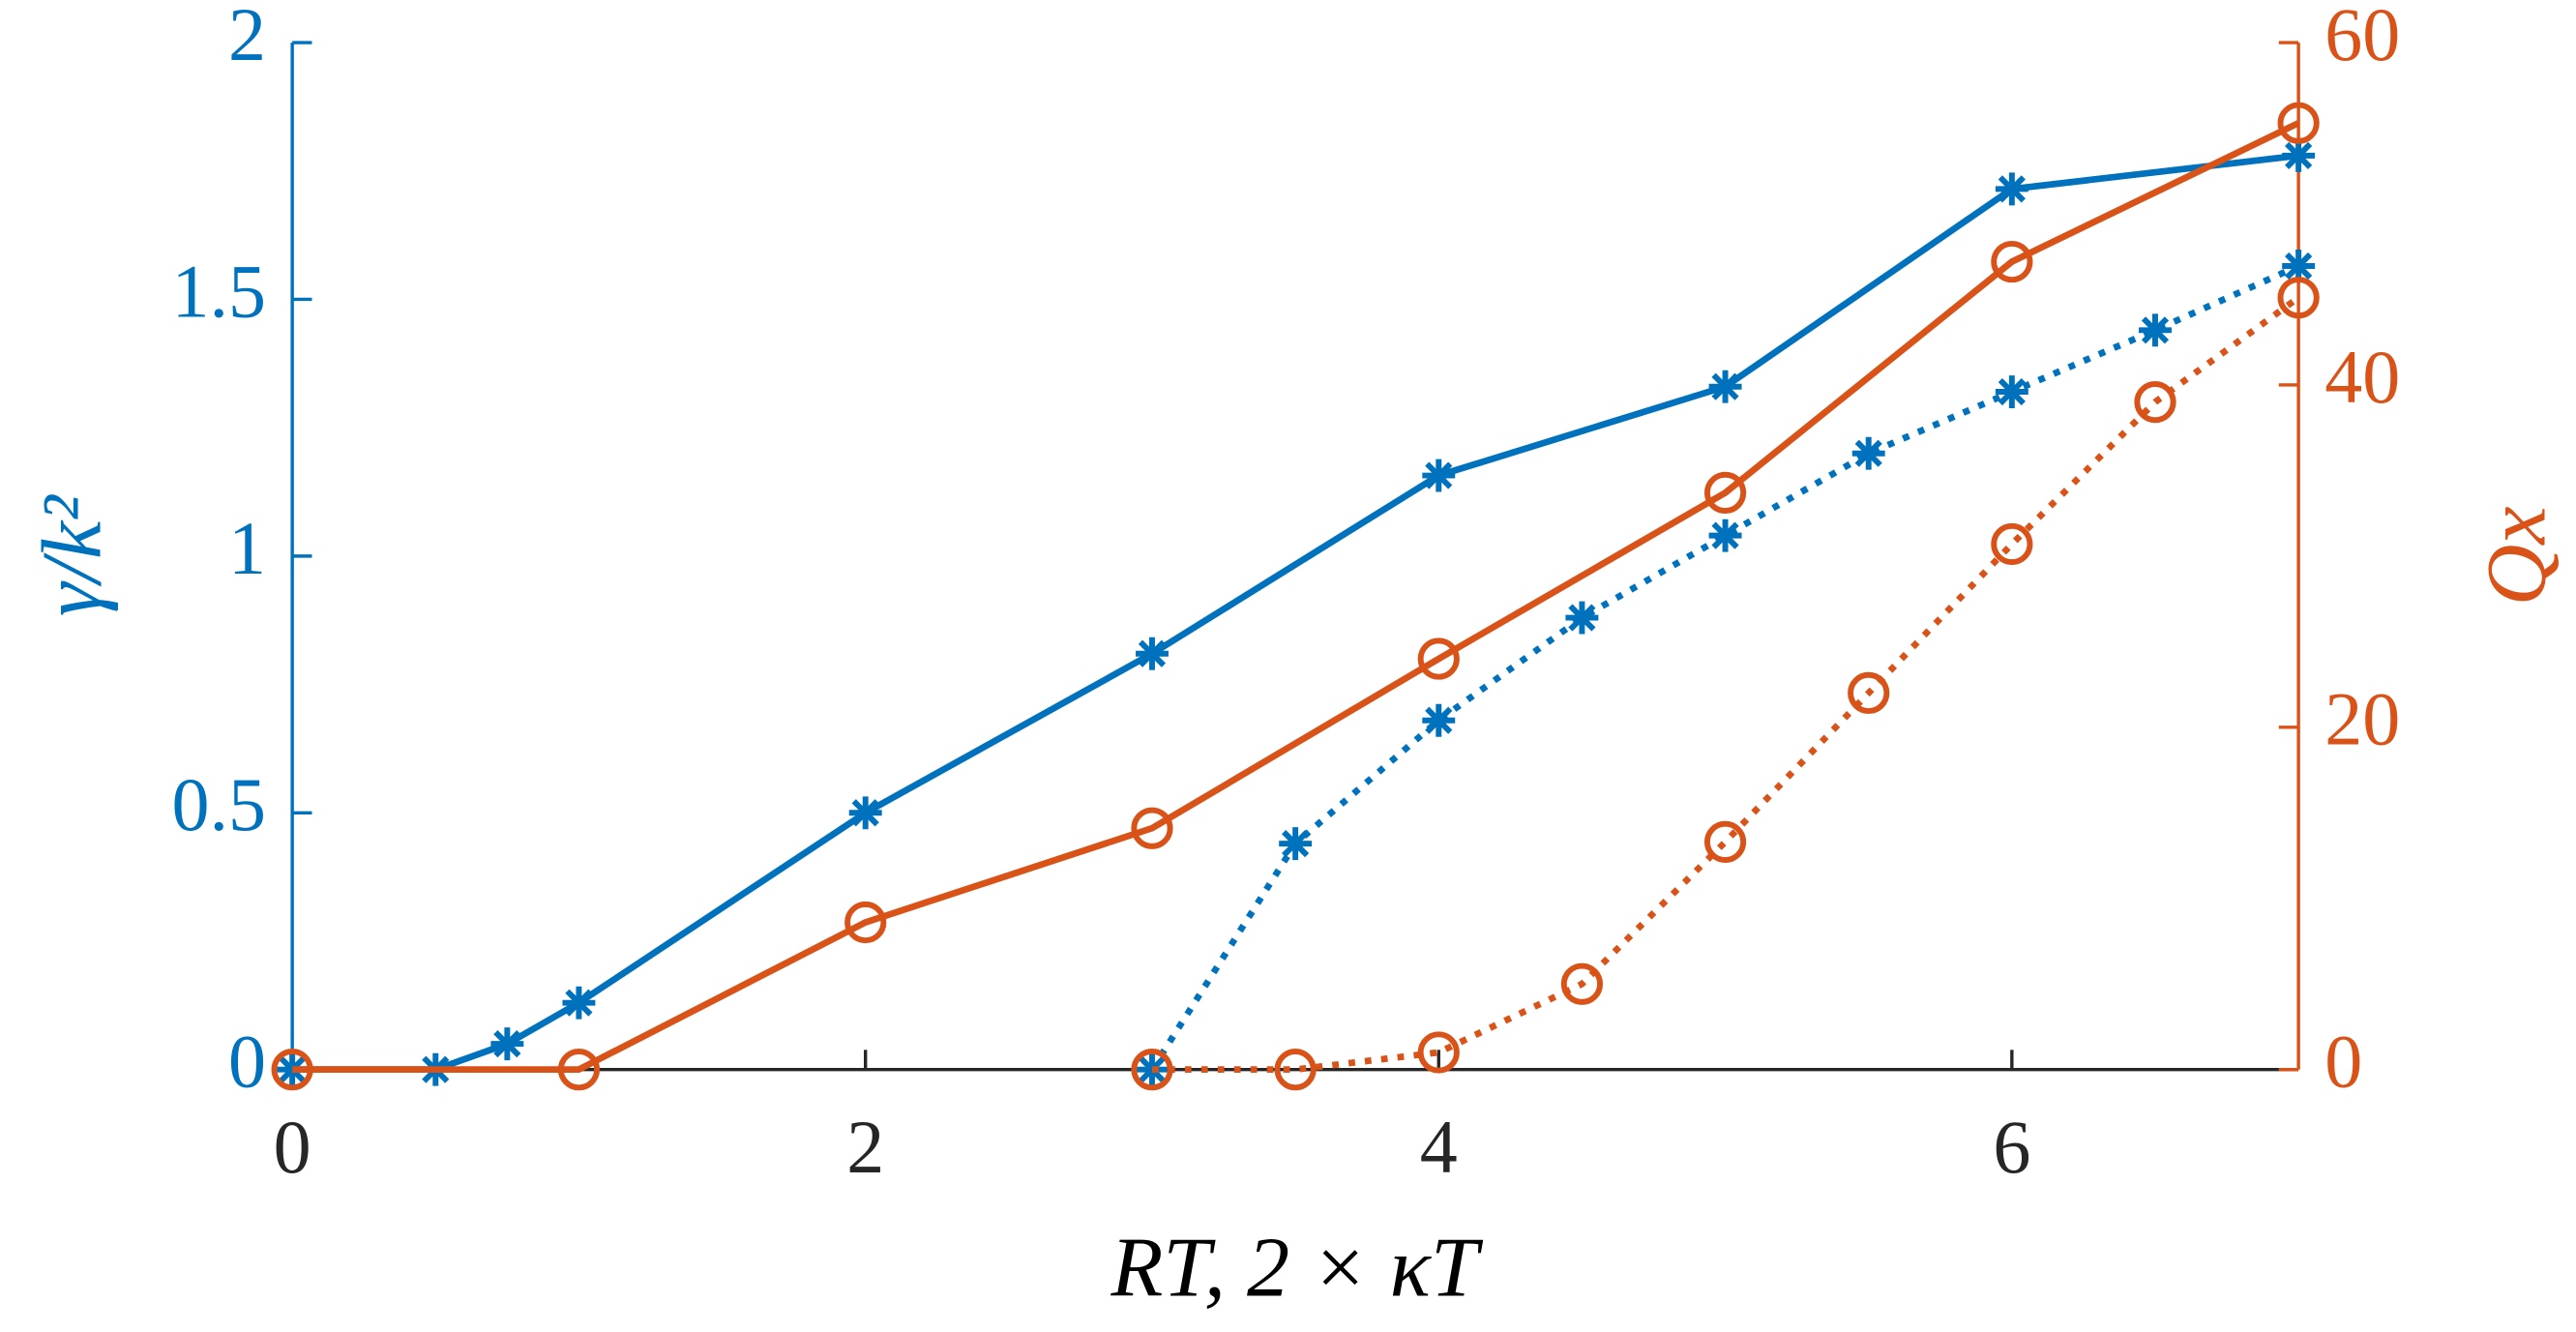  I want to click on y-tick-label: 1.5, so click(219, 291).